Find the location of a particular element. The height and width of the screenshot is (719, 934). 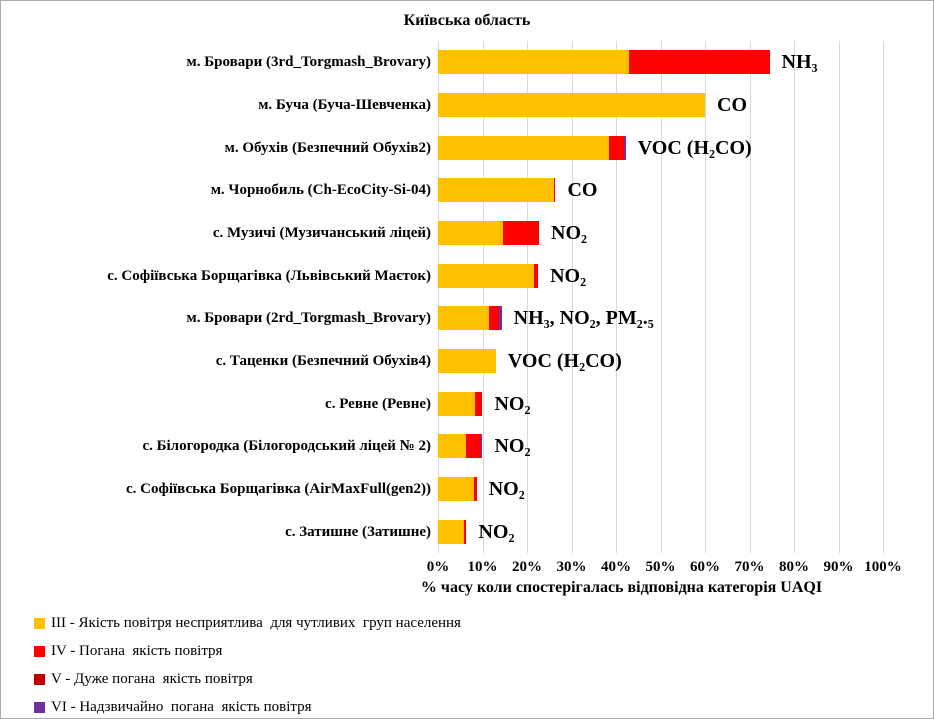

x-axis-tick-labels: 0% 10% 20% 30% 40% 50% 60% 70% 80% 90% 100% is located at coordinates (664, 568).